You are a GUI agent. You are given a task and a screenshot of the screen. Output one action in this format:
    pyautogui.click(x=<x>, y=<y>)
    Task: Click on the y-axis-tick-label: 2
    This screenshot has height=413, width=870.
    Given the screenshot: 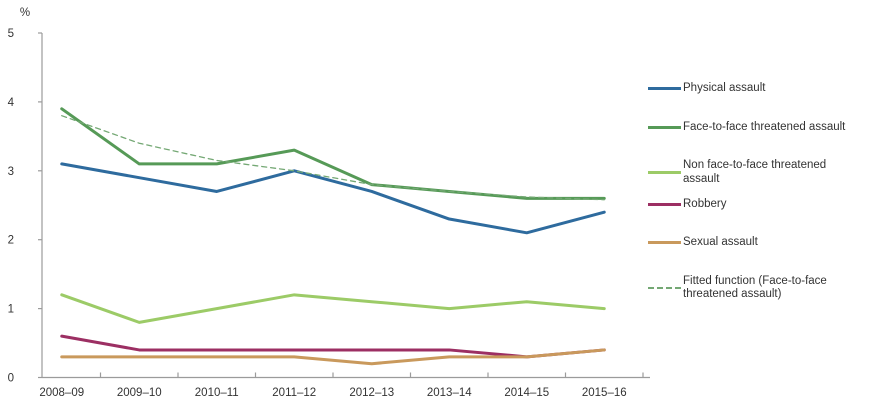 What is the action you would take?
    pyautogui.click(x=11, y=241)
    